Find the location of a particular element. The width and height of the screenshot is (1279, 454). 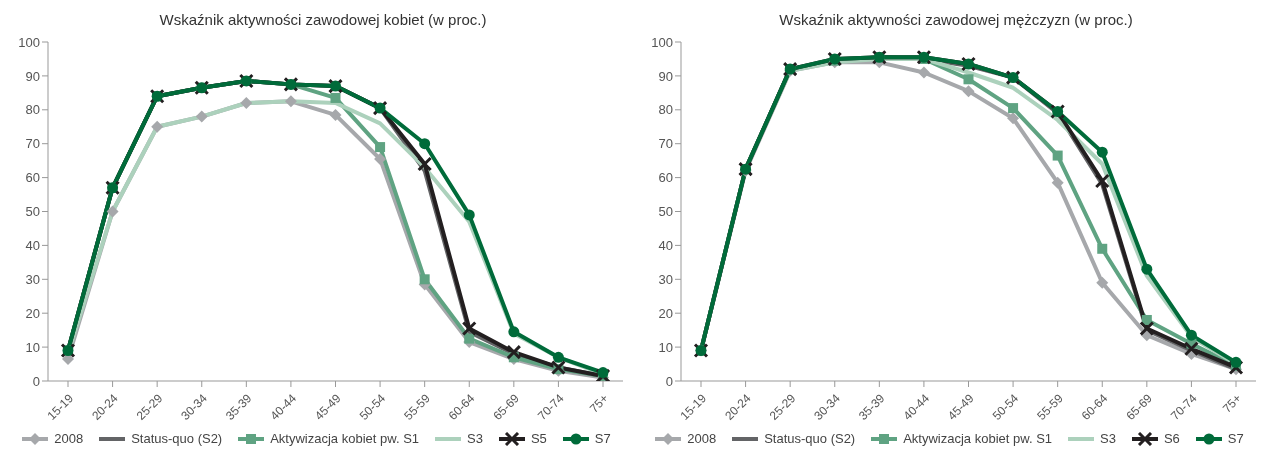

chart-title: Wskaźnik aktywności zawodowej mężczyzn (w proc.) is located at coordinates (956, 20).